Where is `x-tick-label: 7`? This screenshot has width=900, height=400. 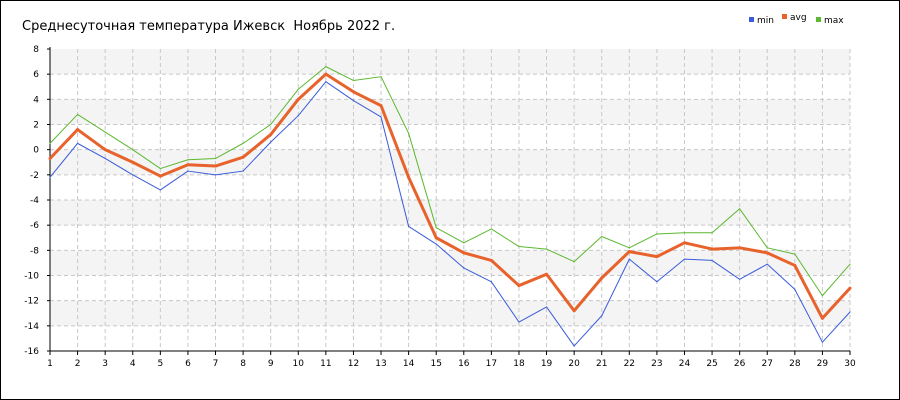
x-tick-label: 7 is located at coordinates (216, 364).